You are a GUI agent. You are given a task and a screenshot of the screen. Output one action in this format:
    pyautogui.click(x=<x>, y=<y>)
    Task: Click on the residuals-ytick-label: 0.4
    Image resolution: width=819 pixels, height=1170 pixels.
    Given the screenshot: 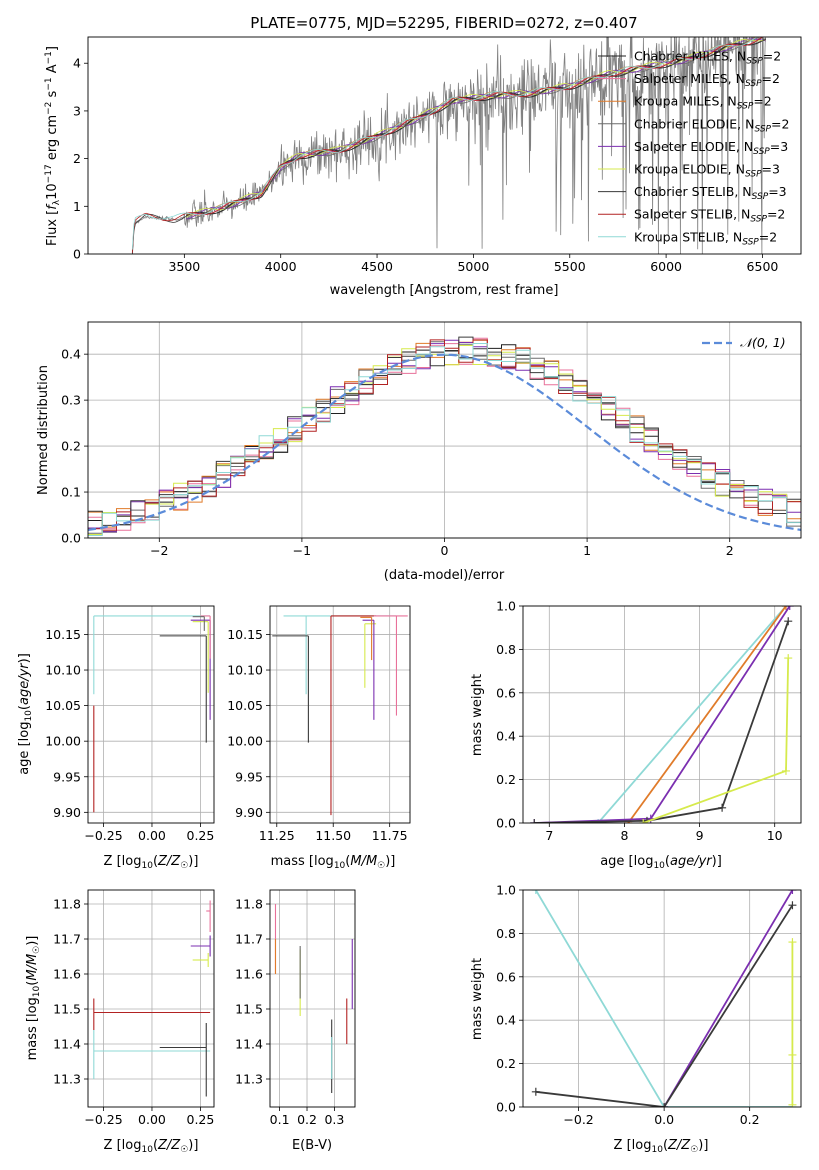 What is the action you would take?
    pyautogui.click(x=71, y=354)
    